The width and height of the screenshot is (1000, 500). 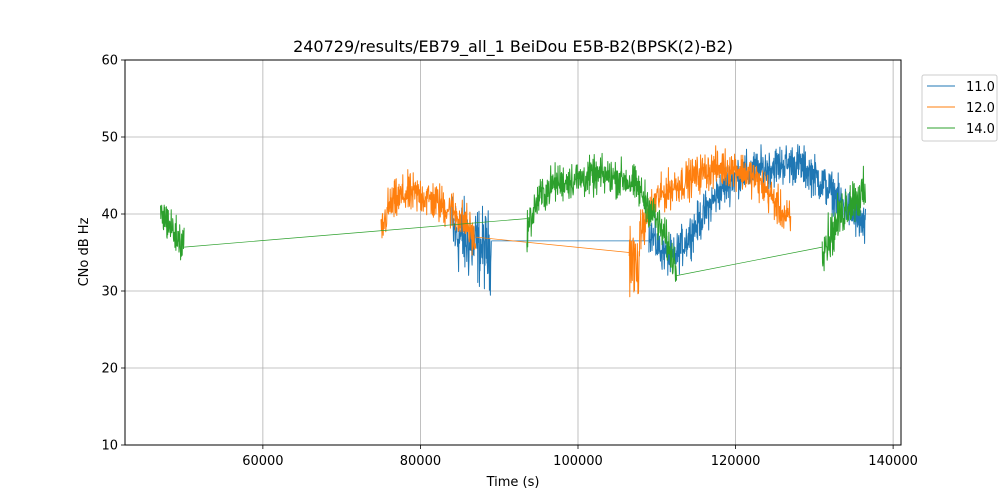 What do you see at coordinates (578, 461) in the screenshot?
I see `x-tick-label: 100000` at bounding box center [578, 461].